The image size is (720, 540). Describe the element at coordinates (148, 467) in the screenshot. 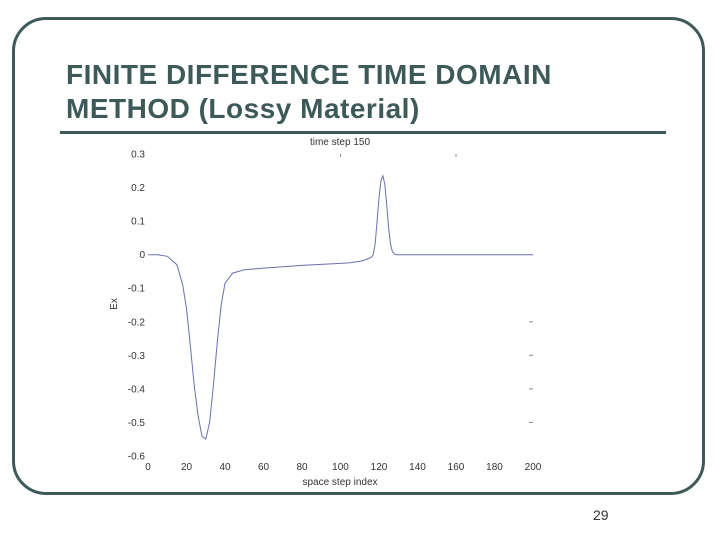

I see `x-tick-label: 0` at that location.